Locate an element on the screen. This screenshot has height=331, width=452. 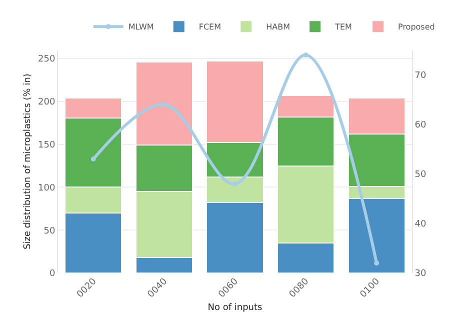
legend-label: MLWM is located at coordinates (141, 27).